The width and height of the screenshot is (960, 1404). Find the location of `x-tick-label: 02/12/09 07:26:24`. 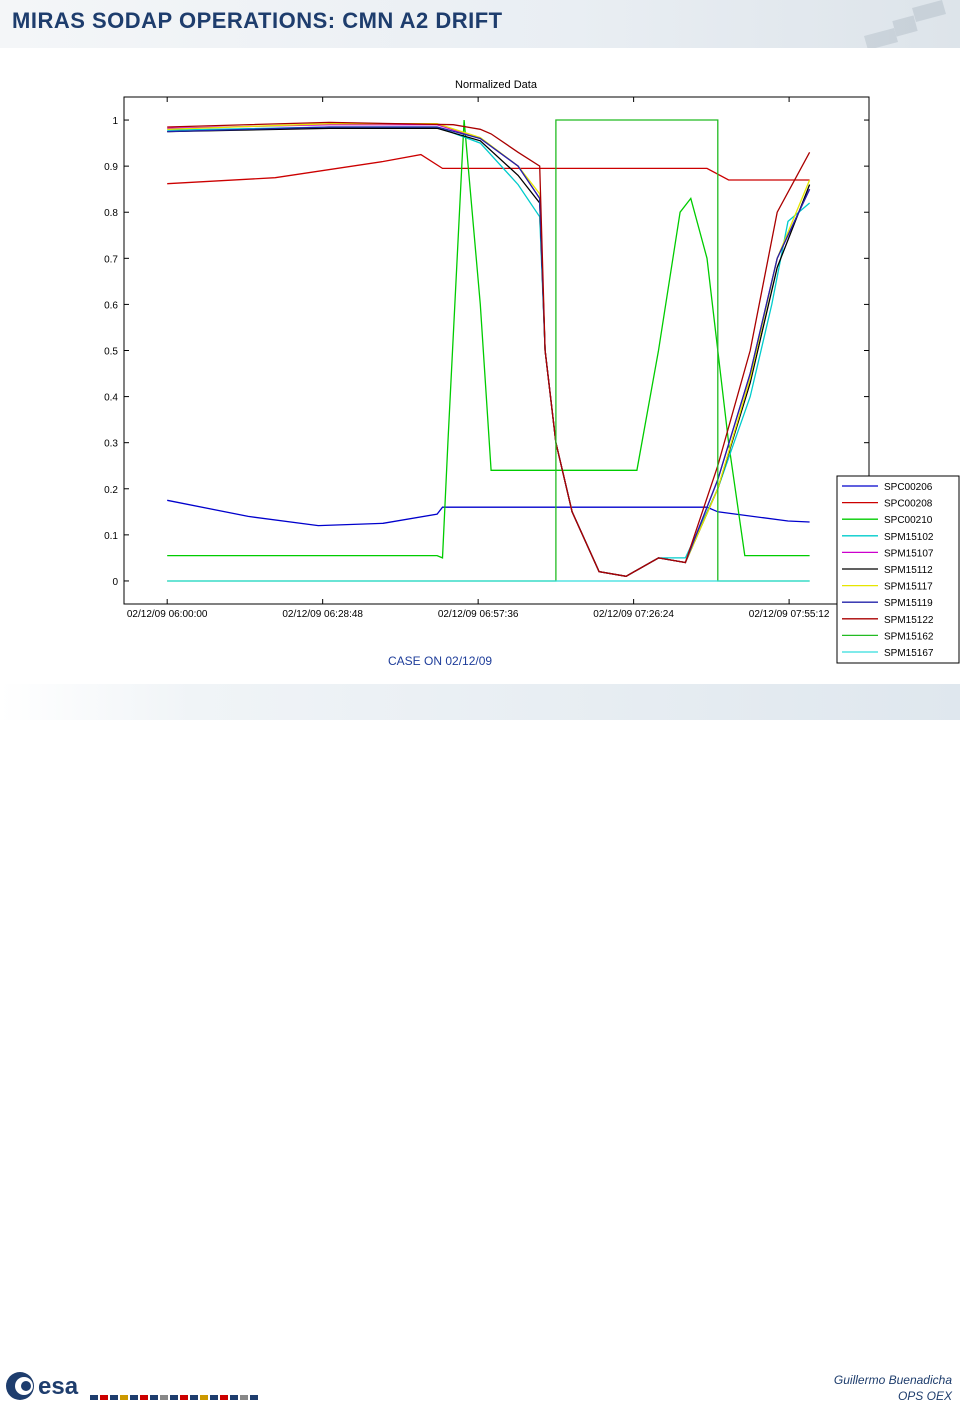

x-tick-label: 02/12/09 07:26:24 is located at coordinates (633, 614).